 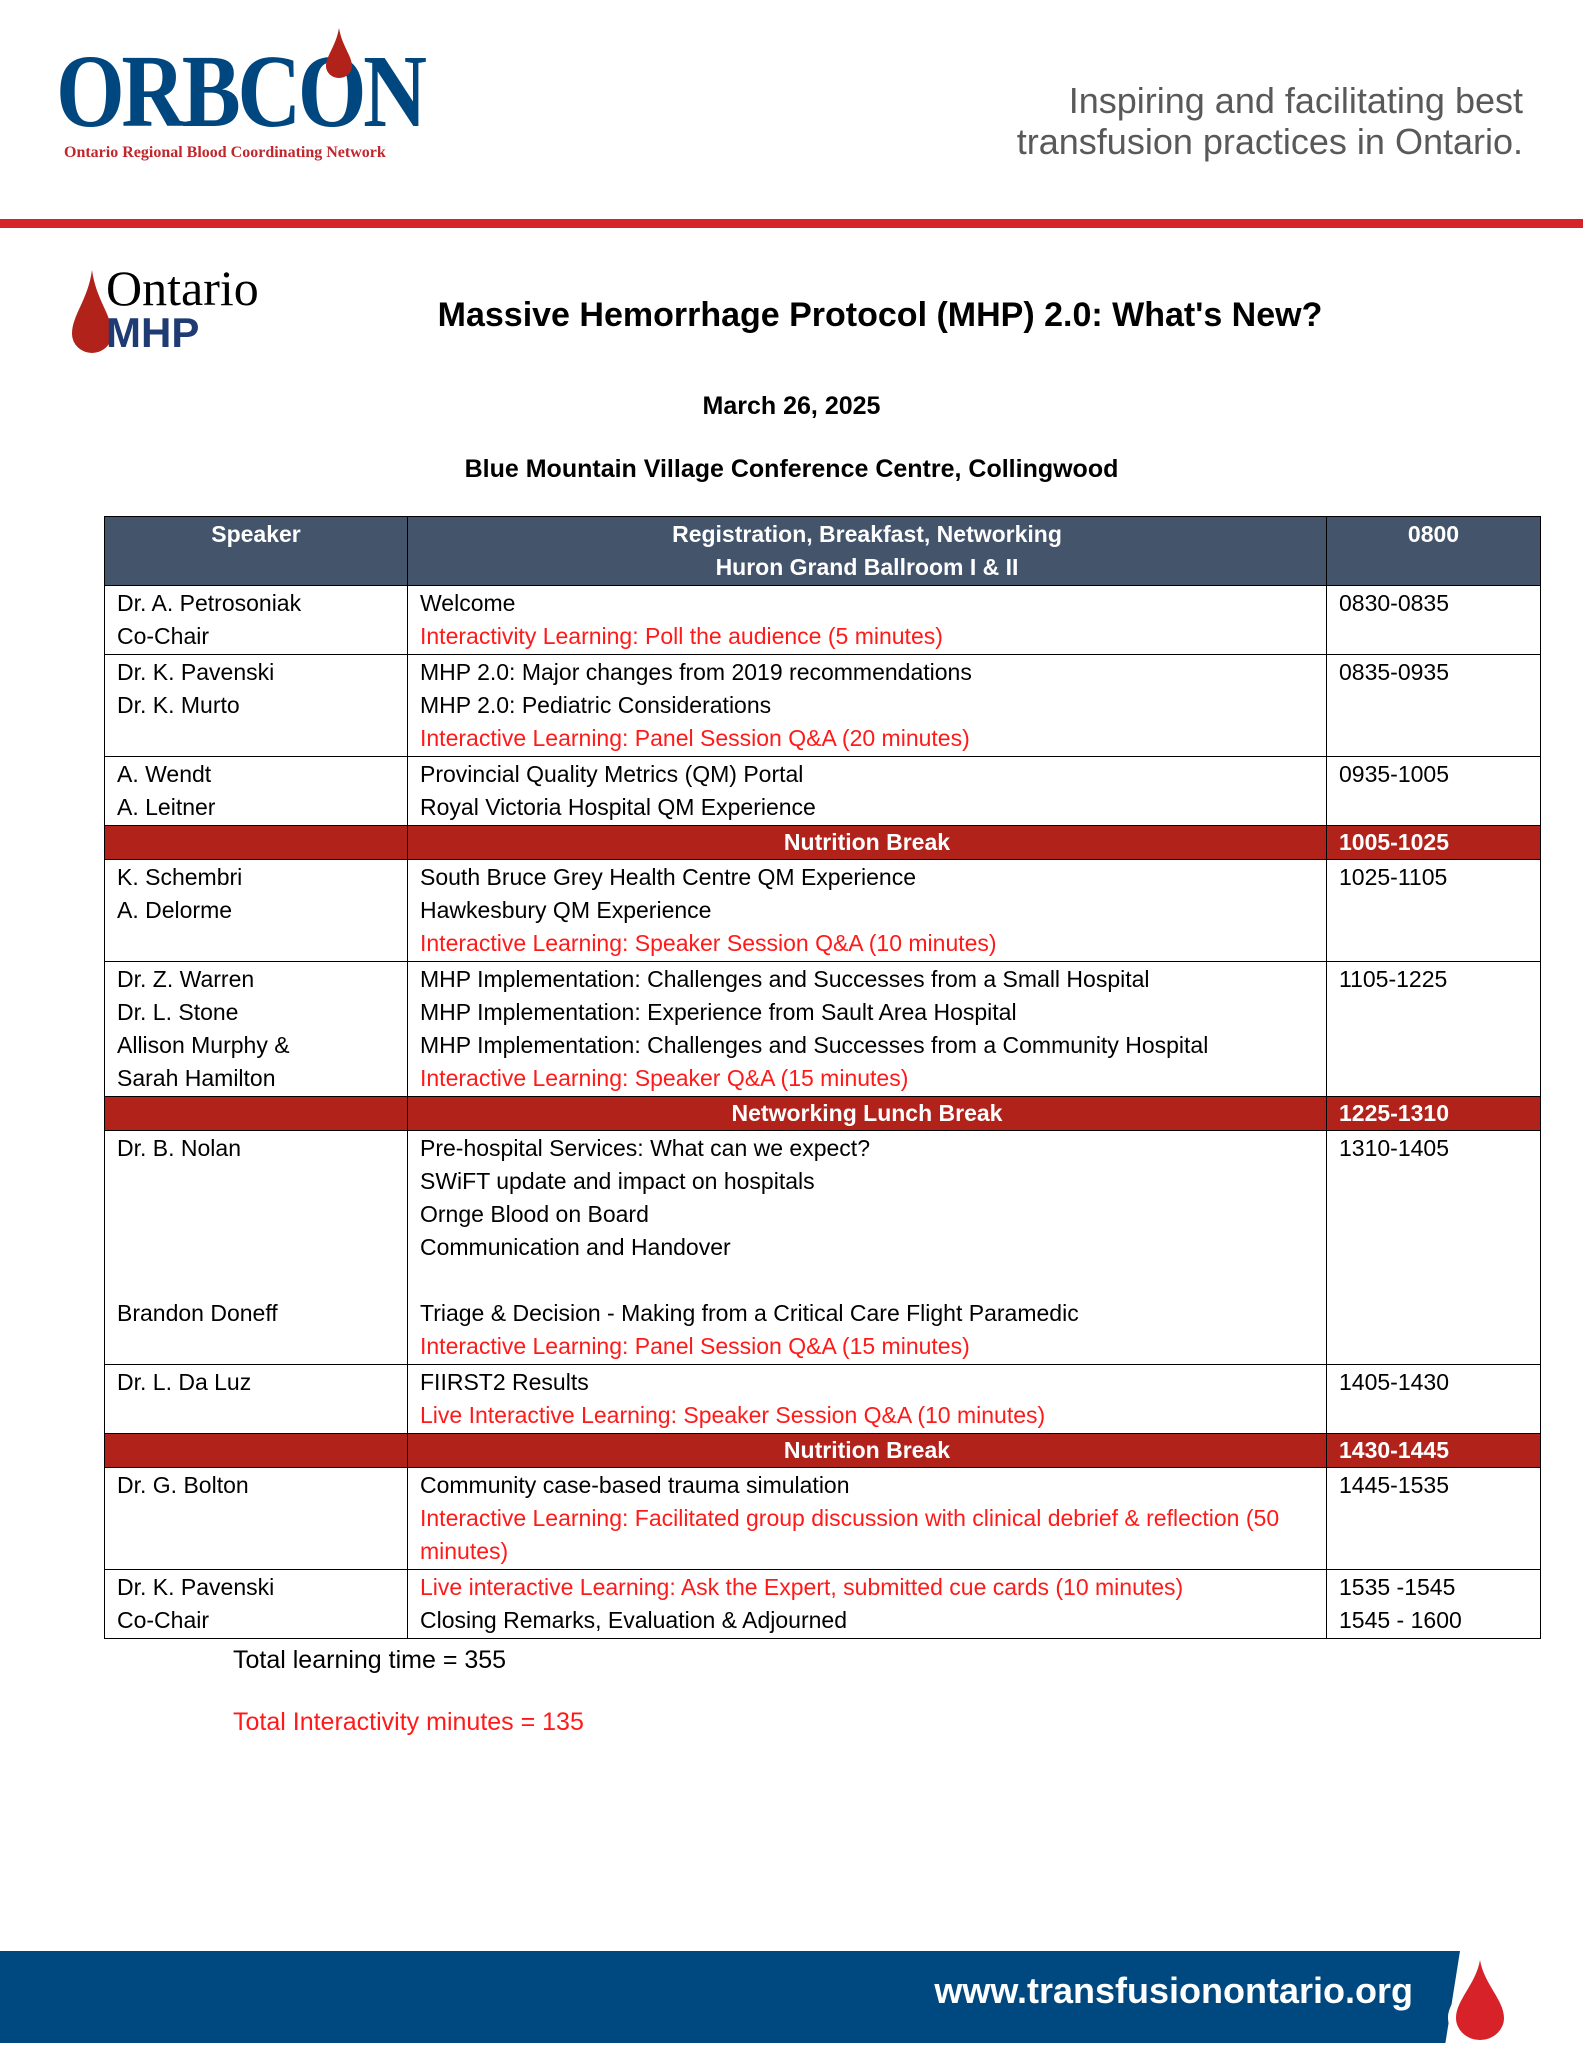 What do you see at coordinates (1394, 1148) in the screenshot?
I see `session-time: 1310-1405` at bounding box center [1394, 1148].